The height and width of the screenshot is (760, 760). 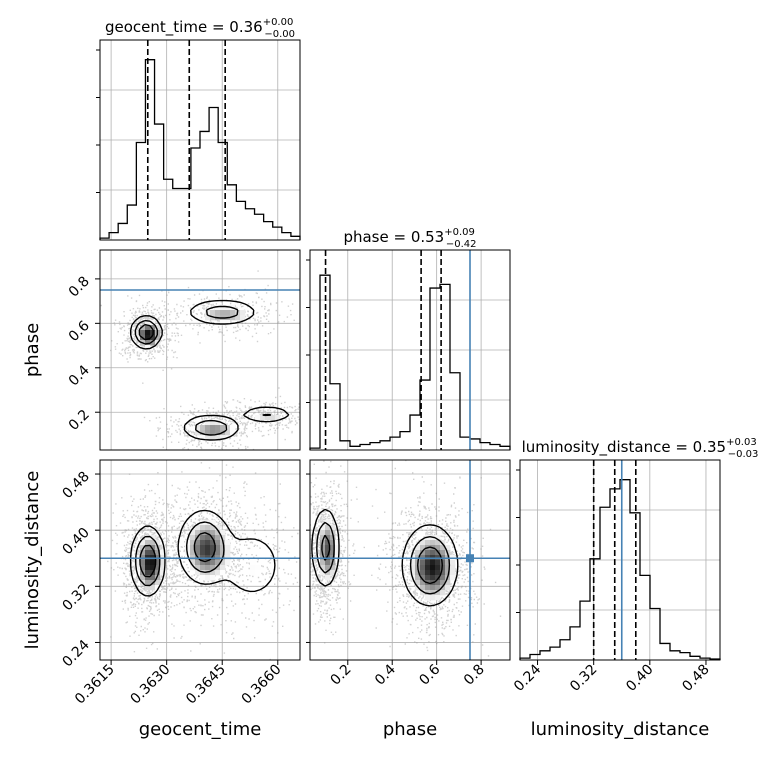 I want to click on x-tick-label: 0.32, so click(x=583, y=678).